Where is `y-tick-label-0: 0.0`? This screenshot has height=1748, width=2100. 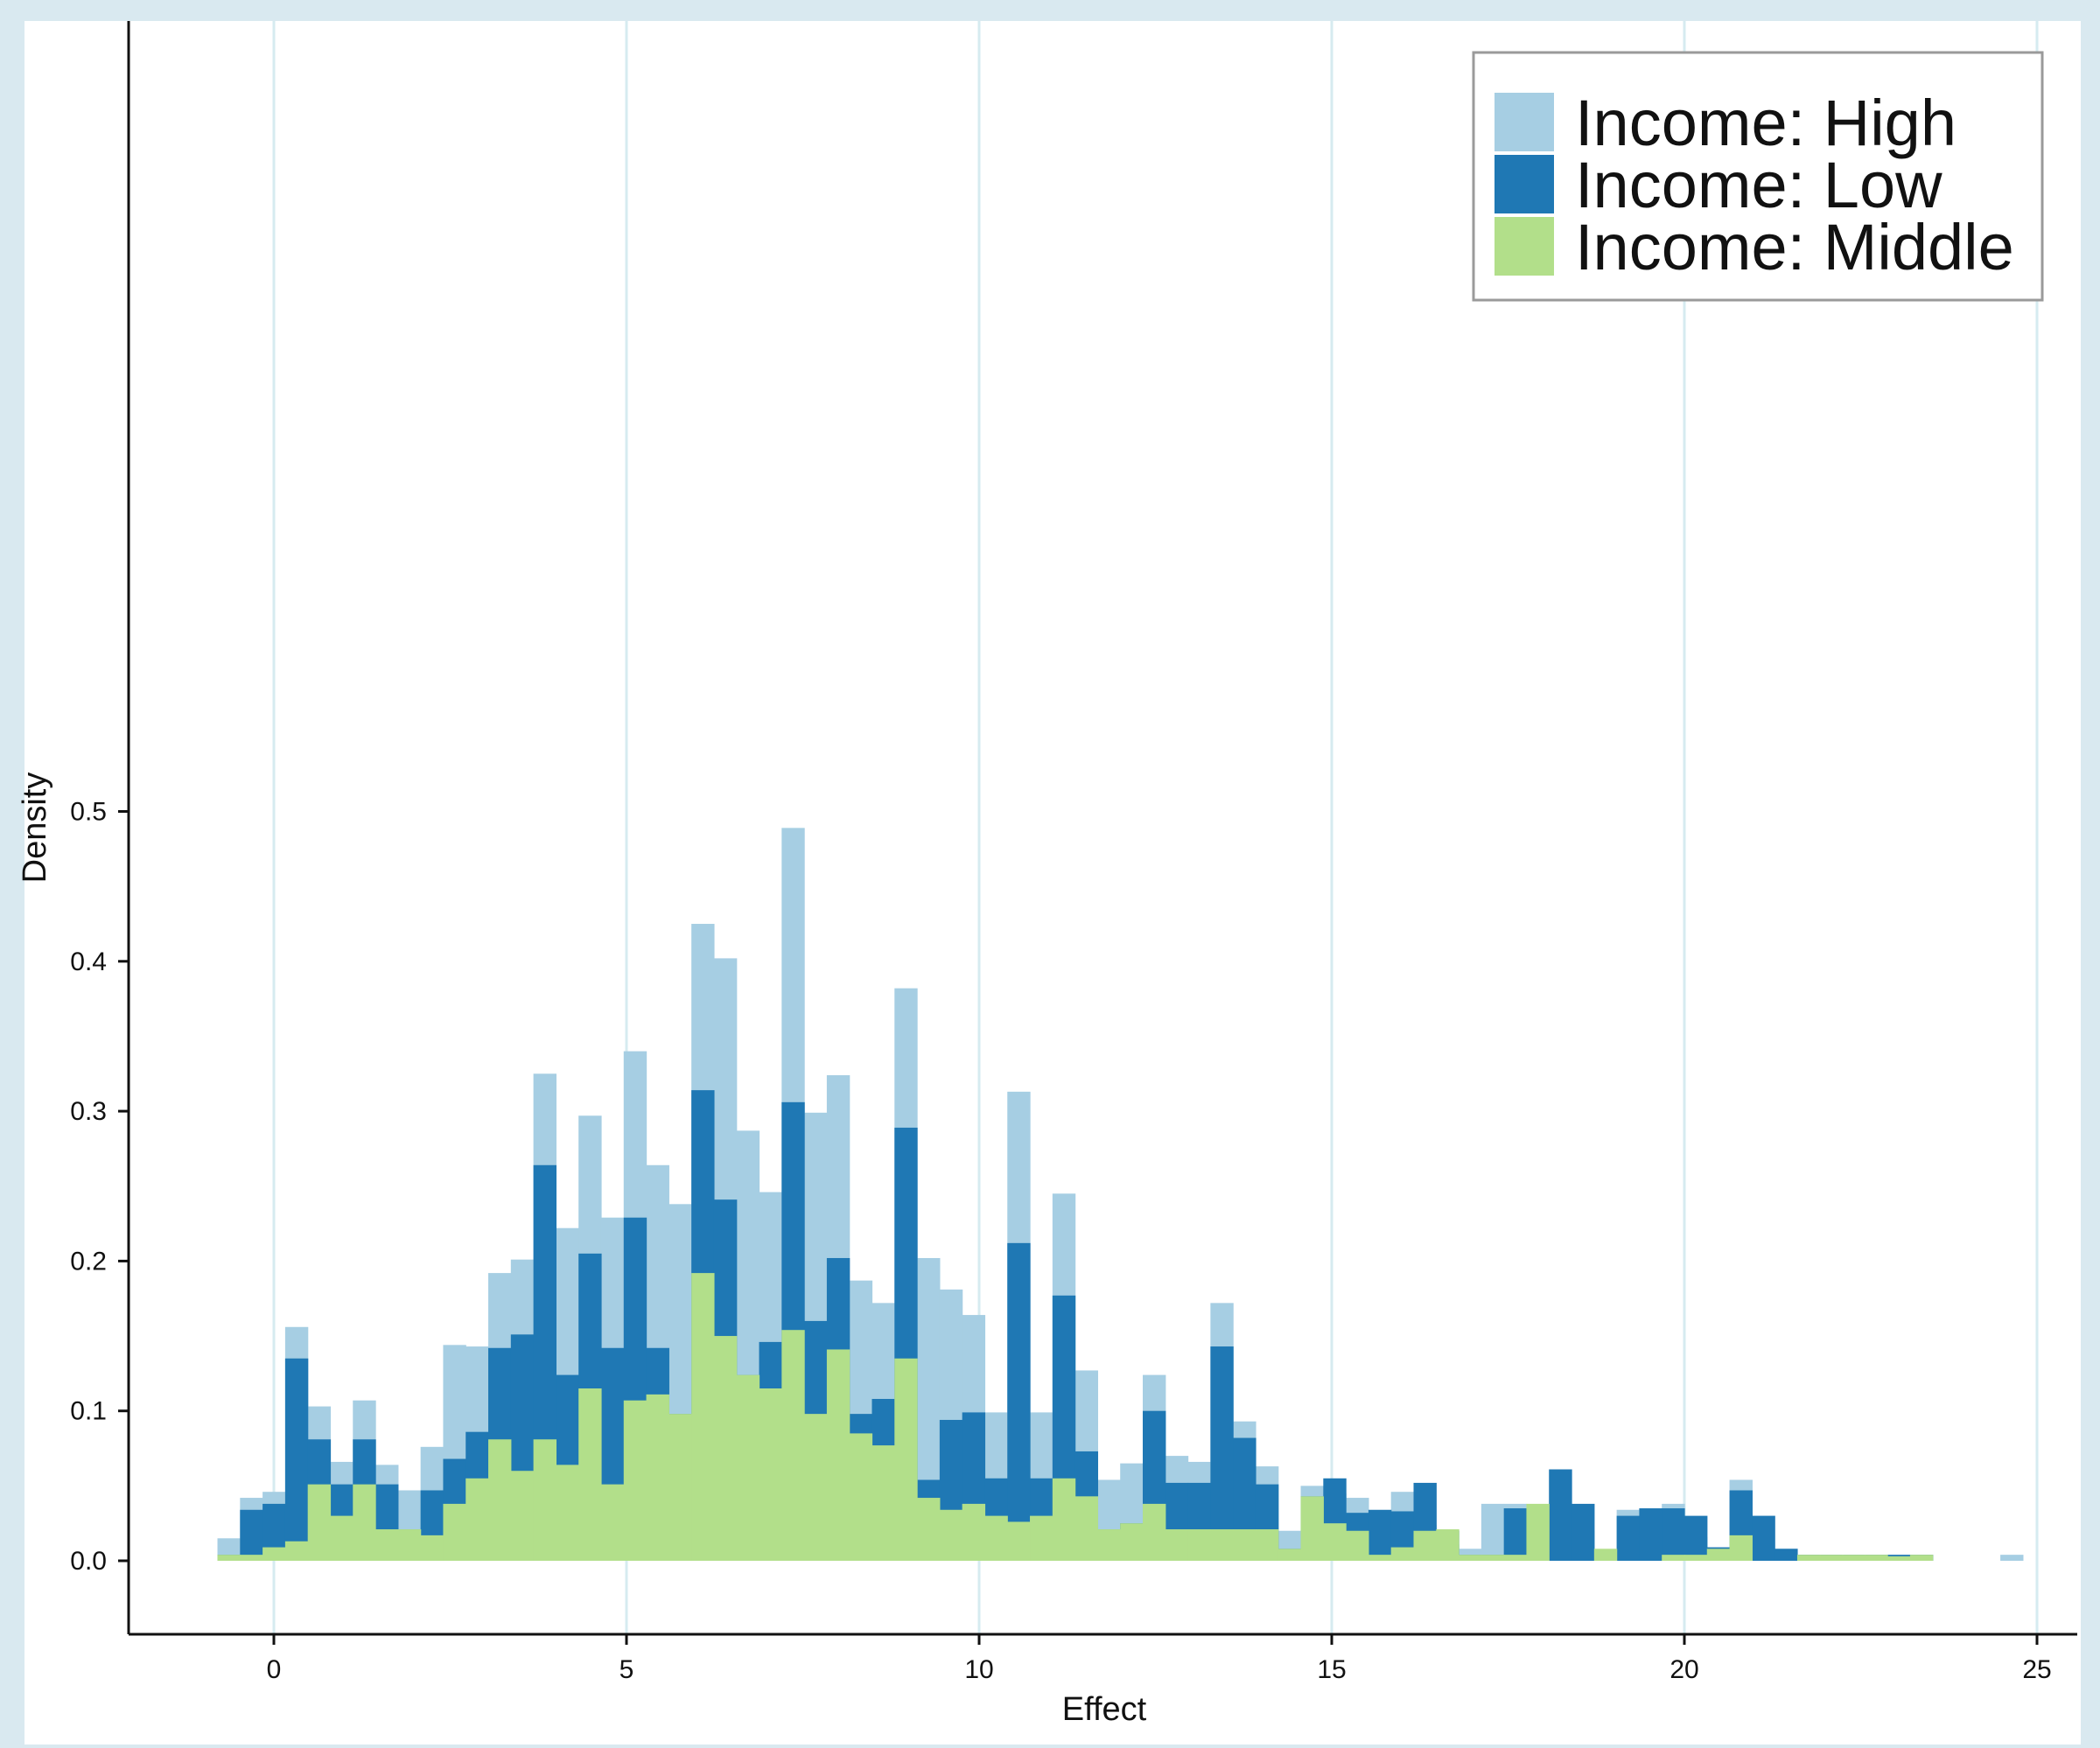
y-tick-label-0: 0.0 is located at coordinates (88, 1562).